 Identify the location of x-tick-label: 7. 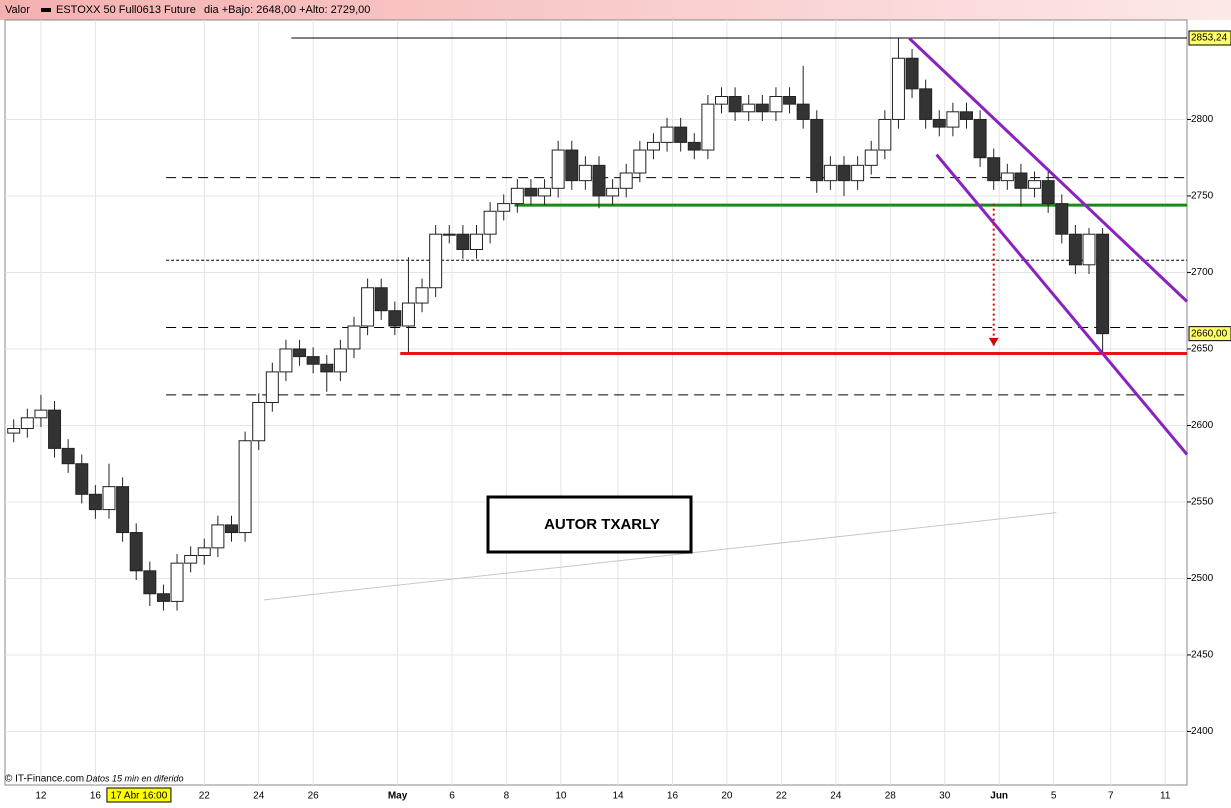
(1111, 796).